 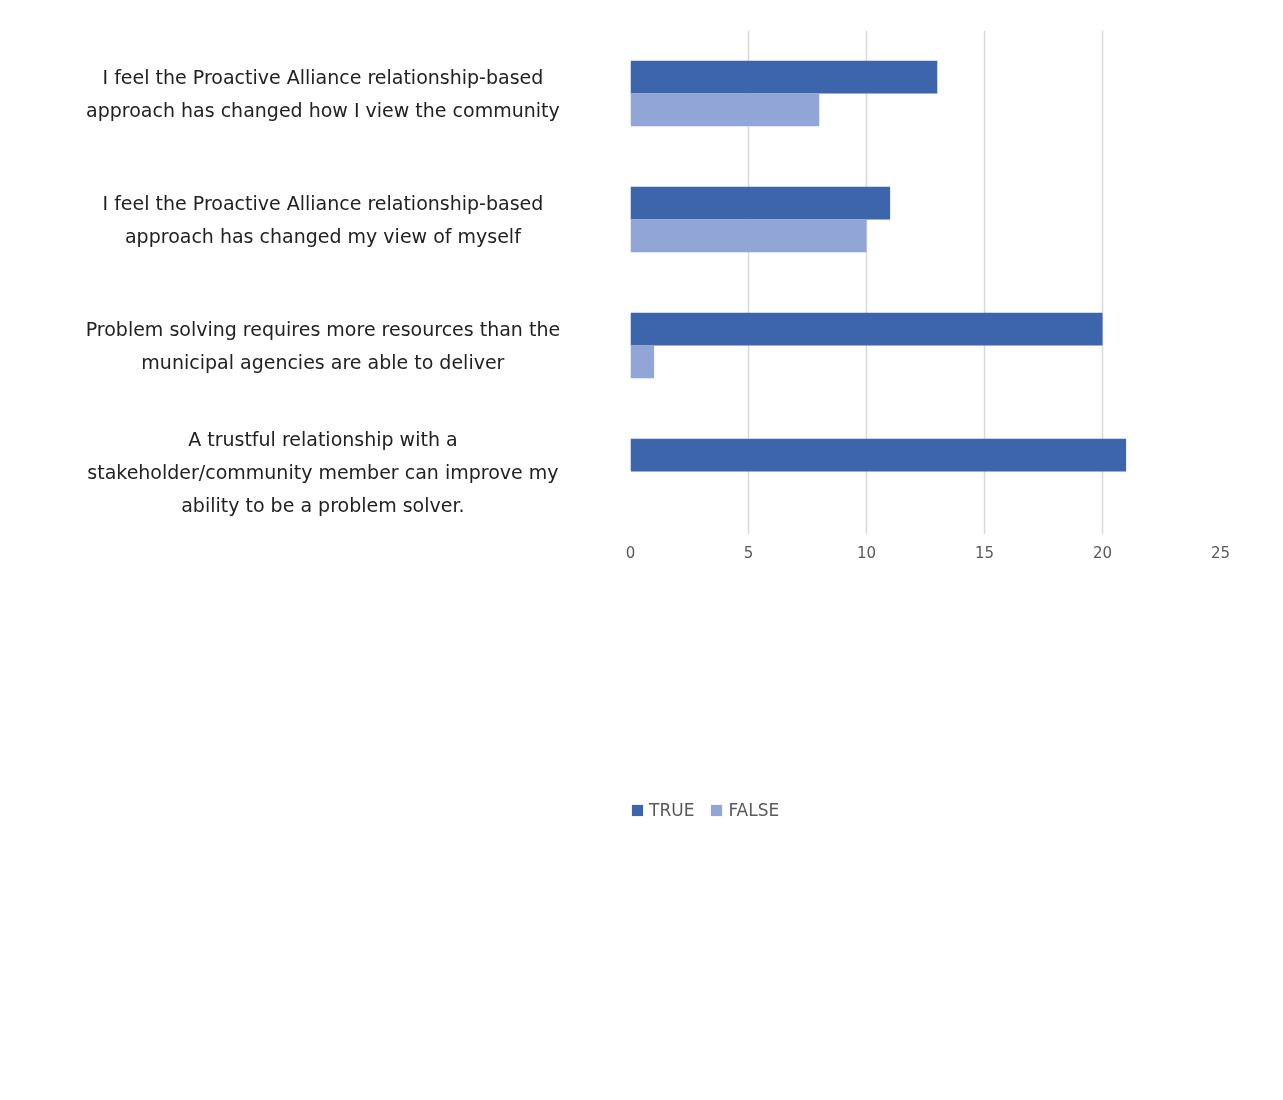 I want to click on legend-label: FALSE, so click(x=754, y=810).